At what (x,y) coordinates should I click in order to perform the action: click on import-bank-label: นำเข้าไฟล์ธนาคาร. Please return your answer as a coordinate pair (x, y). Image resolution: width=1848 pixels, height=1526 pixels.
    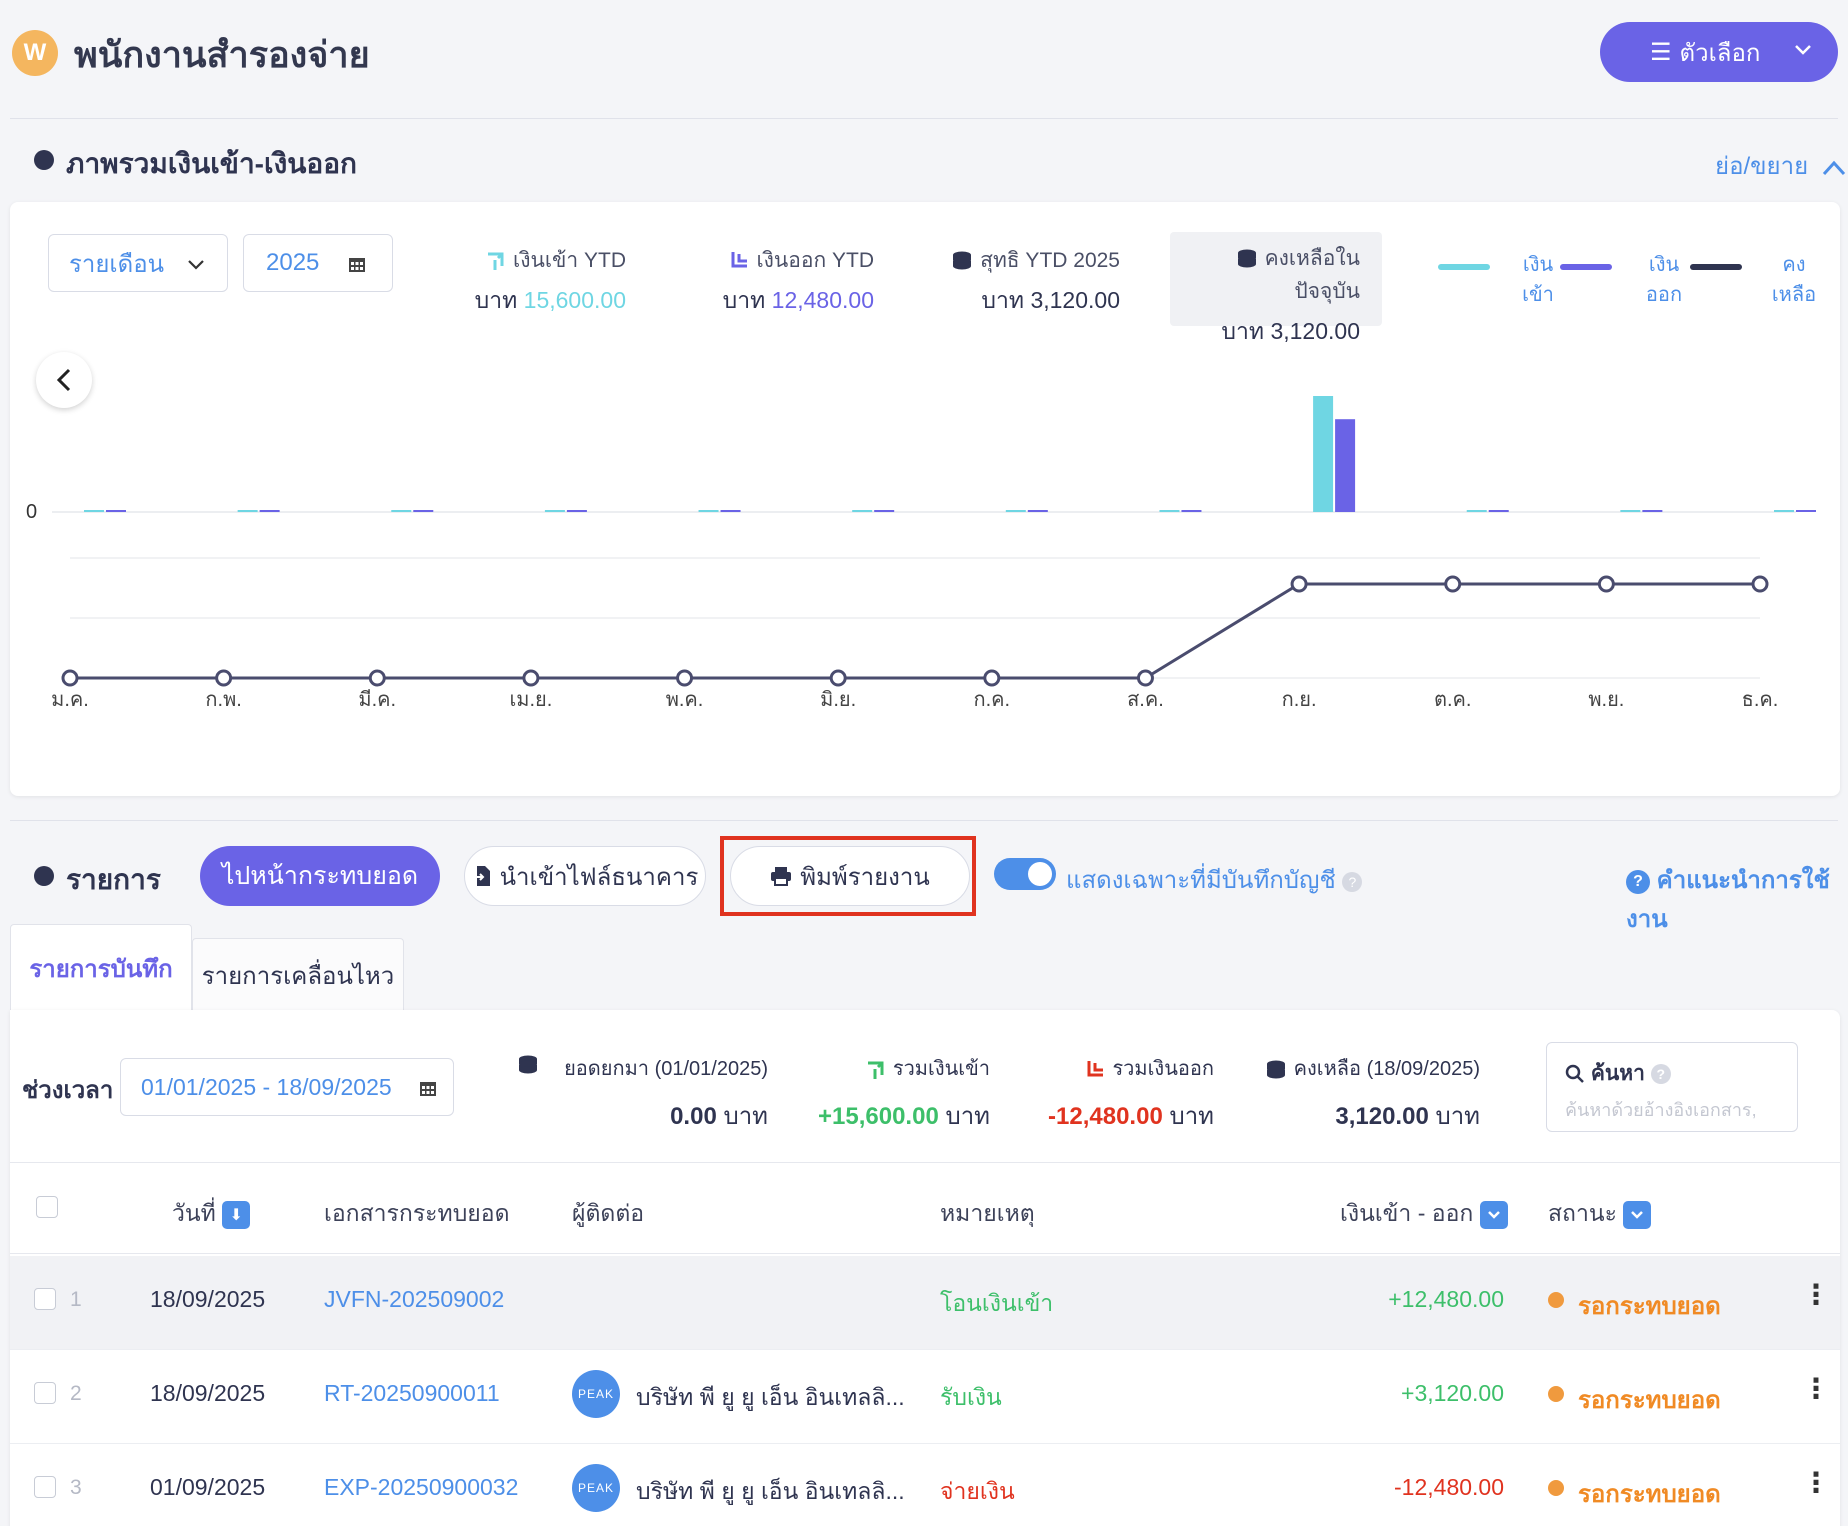
    Looking at the image, I should click on (599, 877).